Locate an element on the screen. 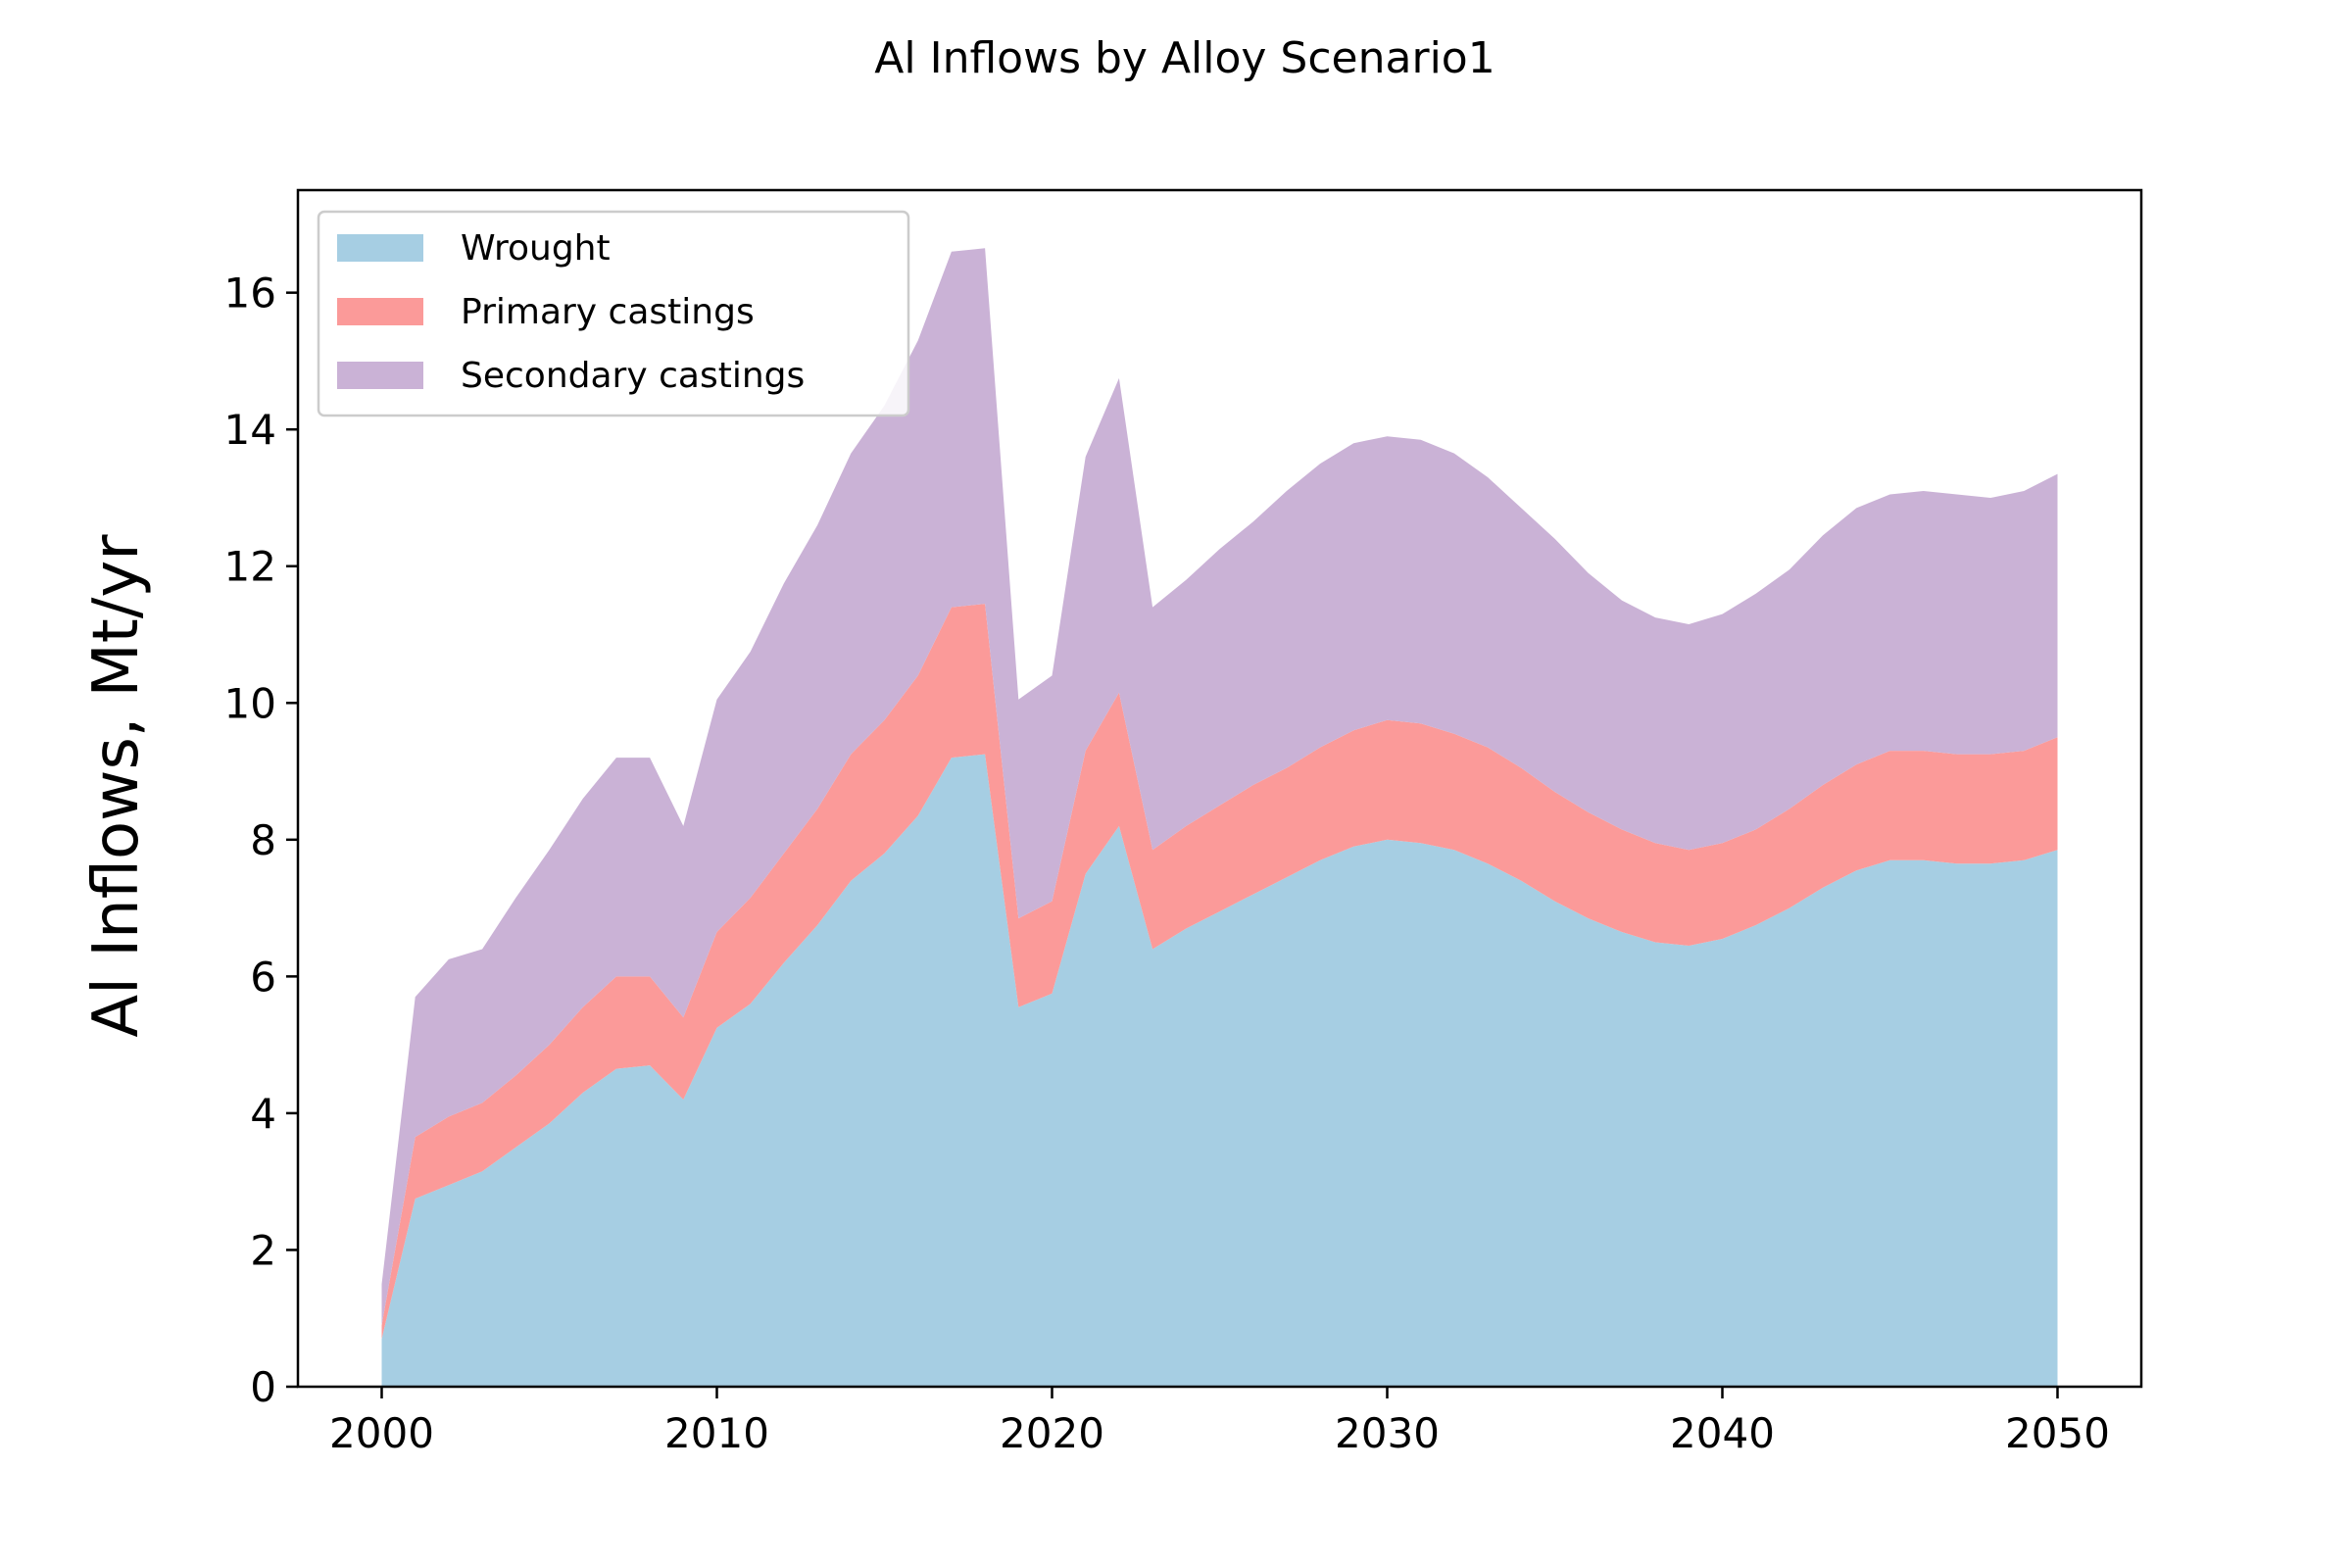  y-tick-label: 12 is located at coordinates (250, 567).